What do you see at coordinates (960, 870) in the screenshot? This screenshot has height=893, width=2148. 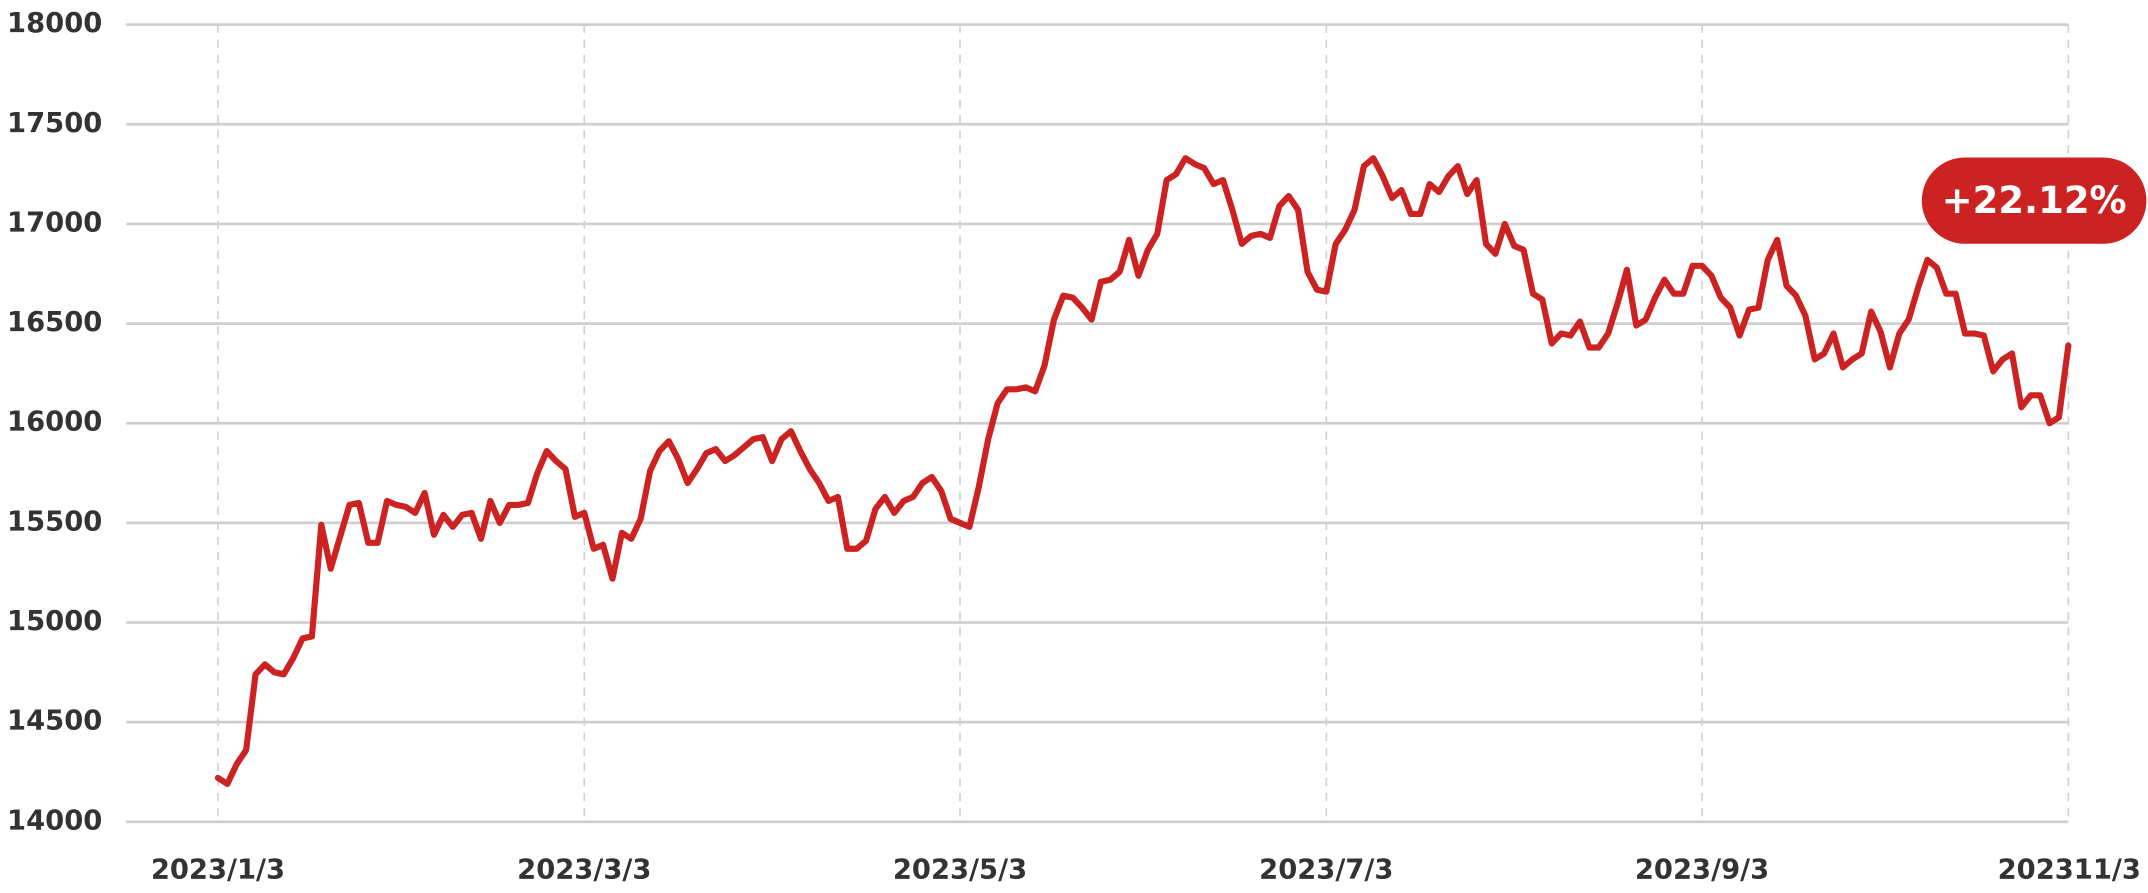 I see `x-tick-label: 2023/5/3` at bounding box center [960, 870].